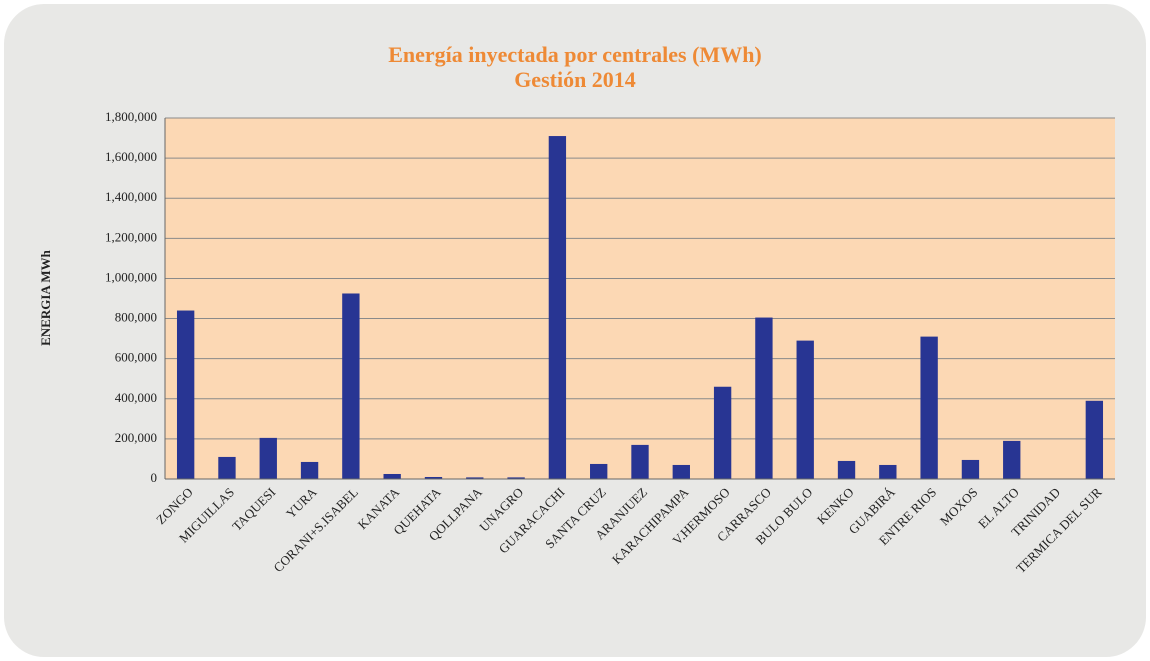 The image size is (1150, 661). Describe the element at coordinates (131, 196) in the screenshot. I see `y-tick-label: 1,400,000` at that location.